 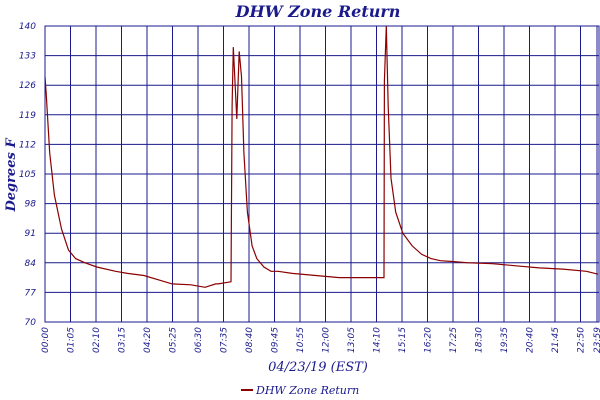 What do you see at coordinates (301, 340) in the screenshot?
I see `x-tick-label: 10:55` at bounding box center [301, 340].